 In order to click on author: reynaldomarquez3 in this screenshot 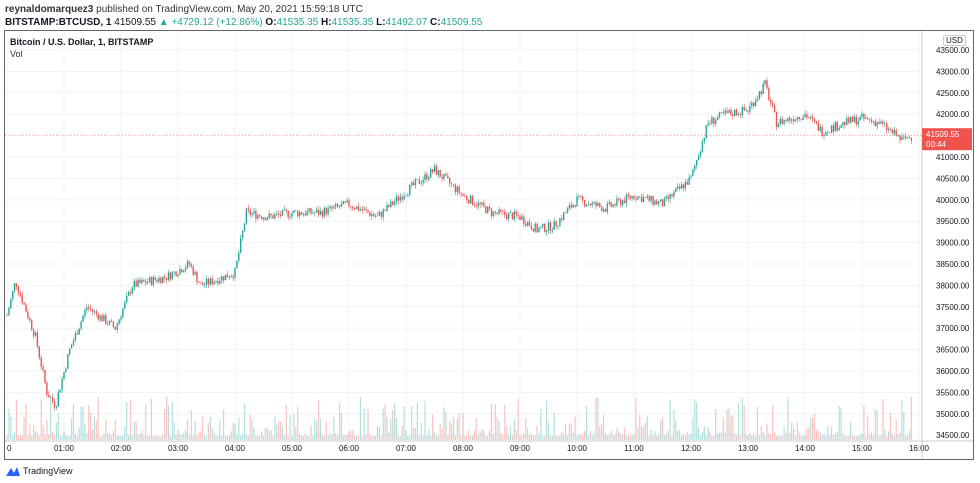, I will do `click(49, 9)`.